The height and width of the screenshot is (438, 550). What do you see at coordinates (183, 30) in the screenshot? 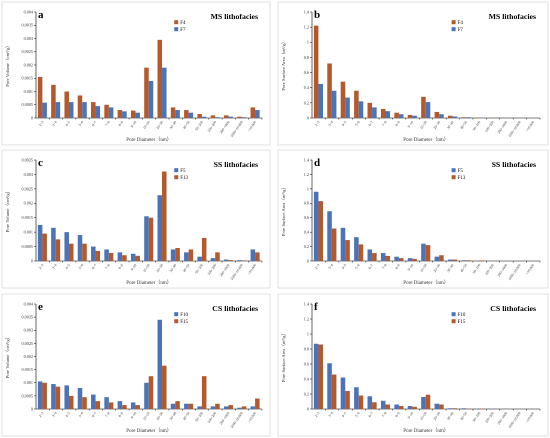
I see `legend-label-f7: F7` at bounding box center [183, 30].